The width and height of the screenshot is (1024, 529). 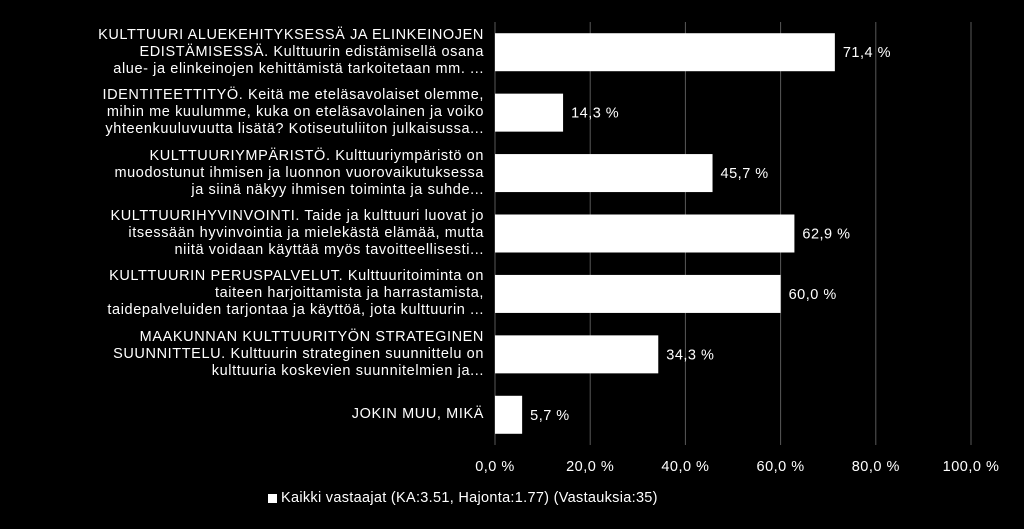 What do you see at coordinates (685, 467) in the screenshot?
I see `x-tick-label: 40,0 %` at bounding box center [685, 467].